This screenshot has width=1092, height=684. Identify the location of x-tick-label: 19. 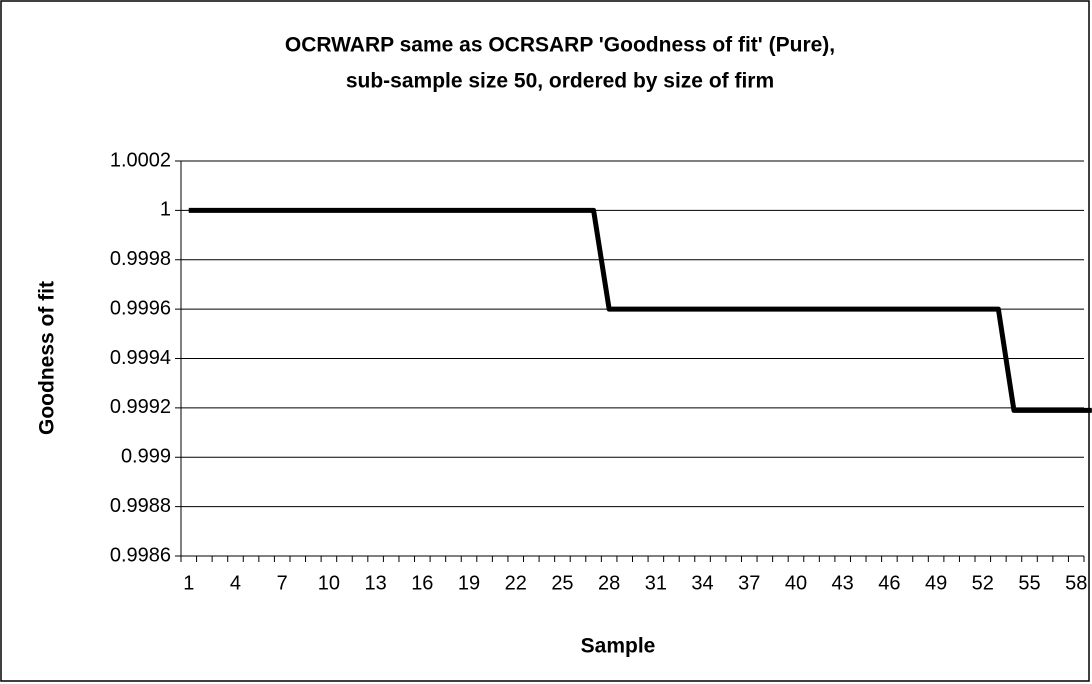
(469, 583).